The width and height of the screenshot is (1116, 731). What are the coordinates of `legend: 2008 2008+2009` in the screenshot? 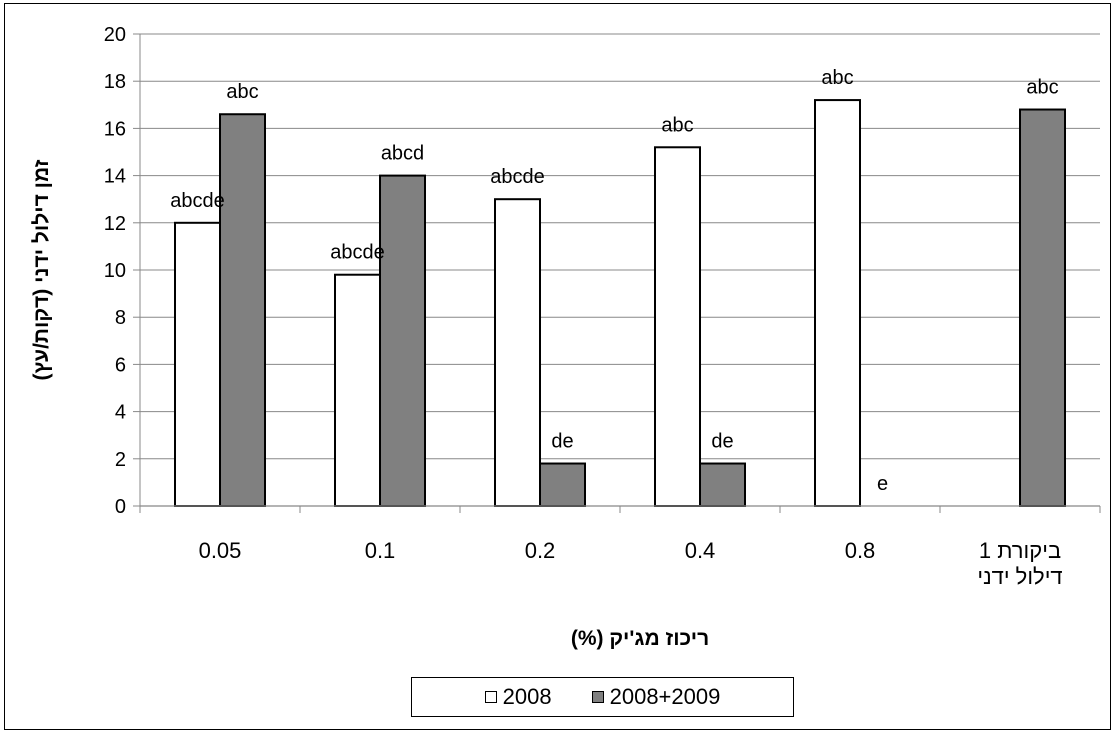 It's located at (602, 697).